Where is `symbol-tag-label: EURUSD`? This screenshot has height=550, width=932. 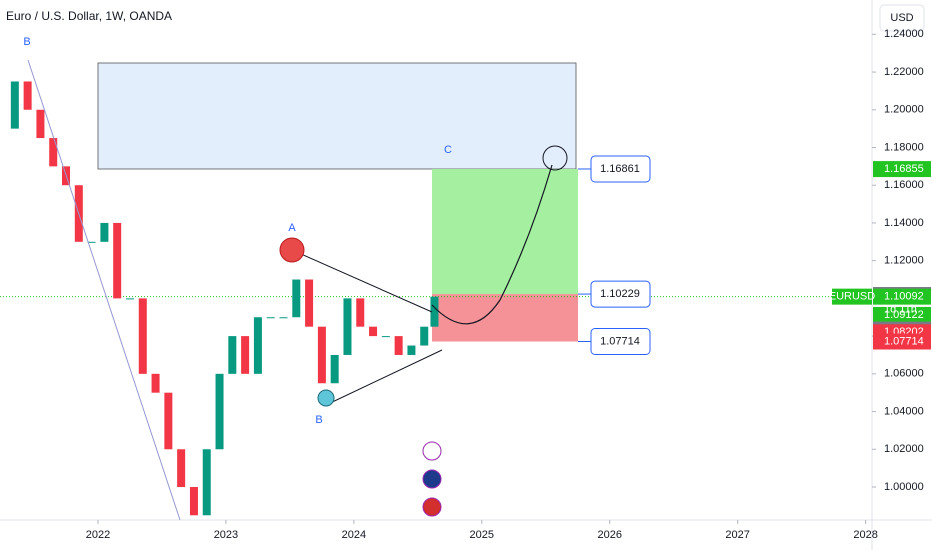 symbol-tag-label: EURUSD is located at coordinates (852, 297).